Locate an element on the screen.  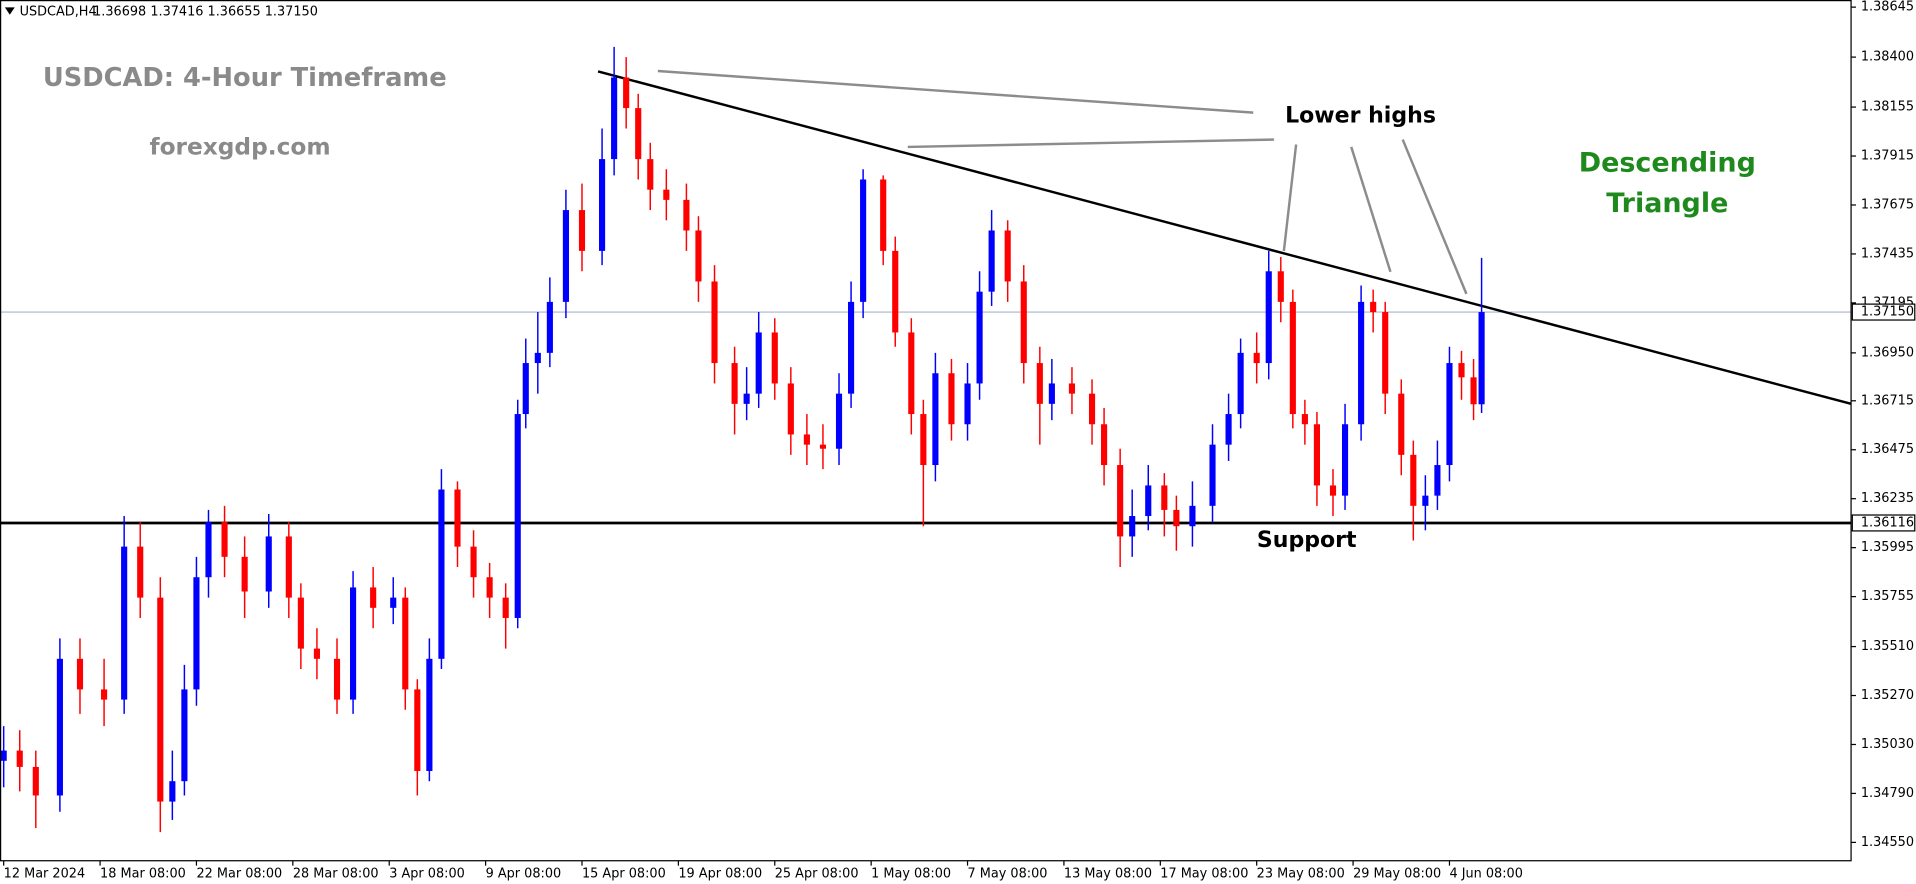
menu-icon is located at coordinates (9, 11).